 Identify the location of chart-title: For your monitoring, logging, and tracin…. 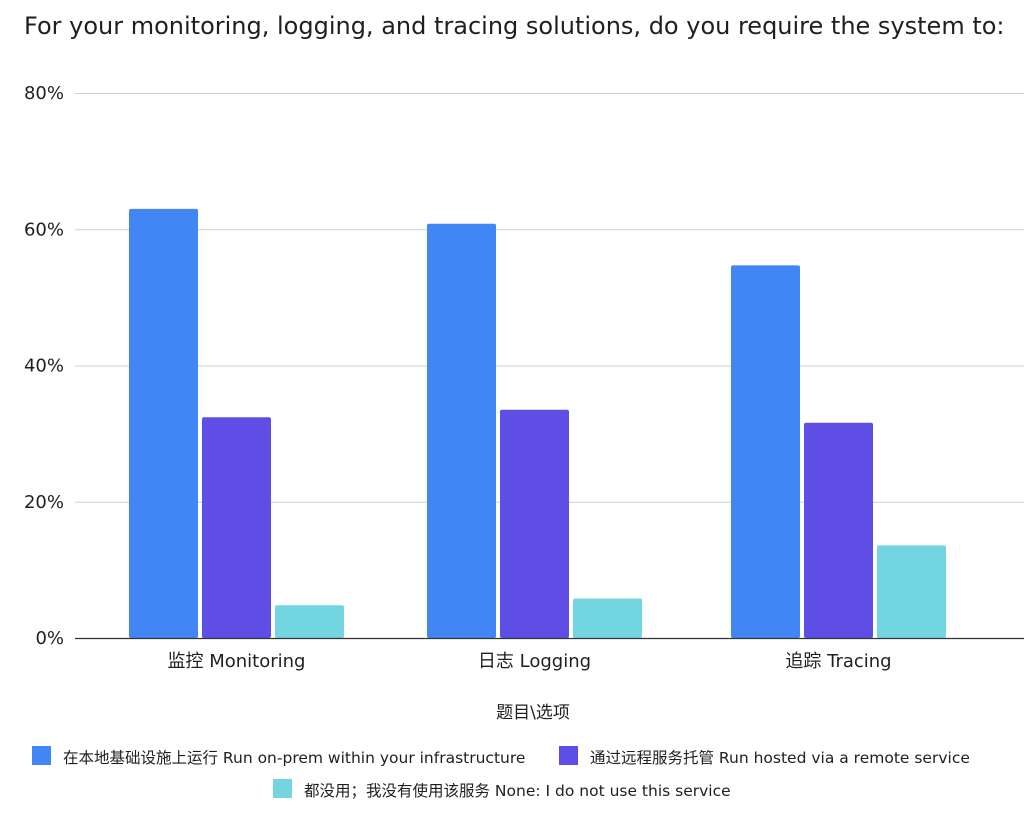
(514, 26).